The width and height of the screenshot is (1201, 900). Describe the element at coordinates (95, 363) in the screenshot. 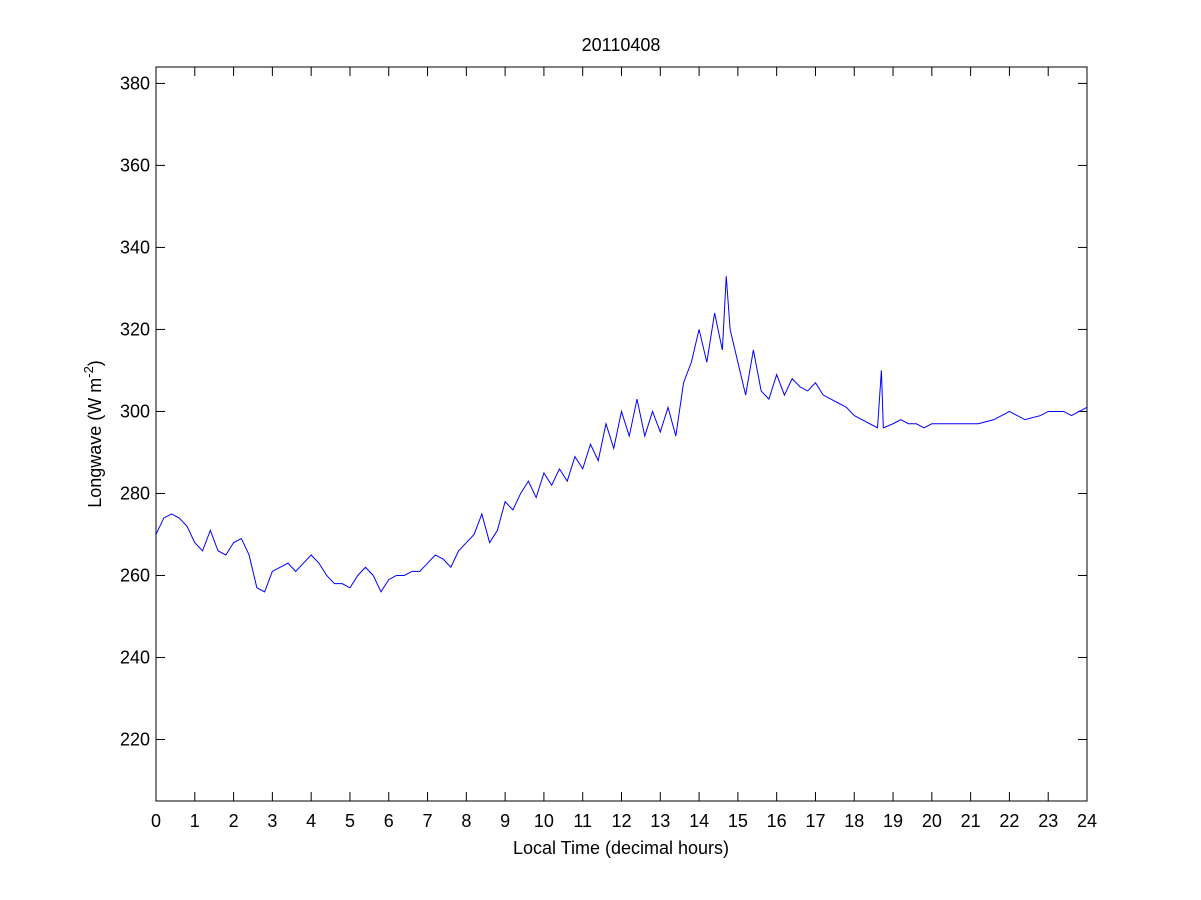

I see `y-label-end: )` at that location.